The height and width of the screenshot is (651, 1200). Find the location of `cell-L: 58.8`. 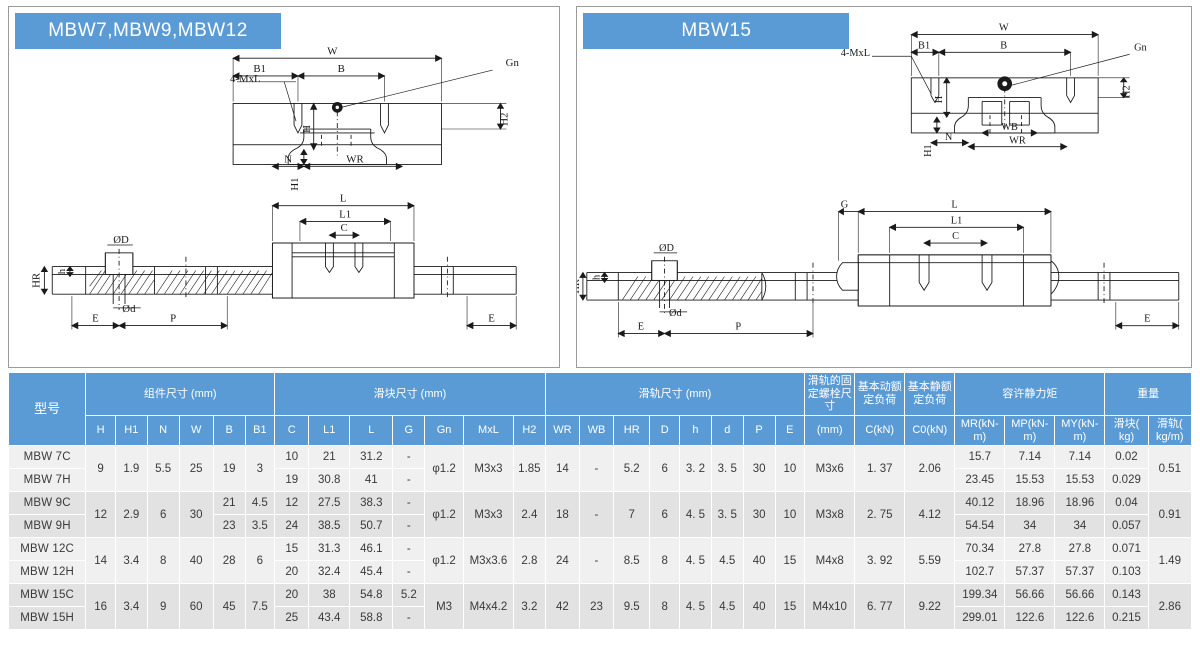

cell-L: 58.8 is located at coordinates (371, 618).